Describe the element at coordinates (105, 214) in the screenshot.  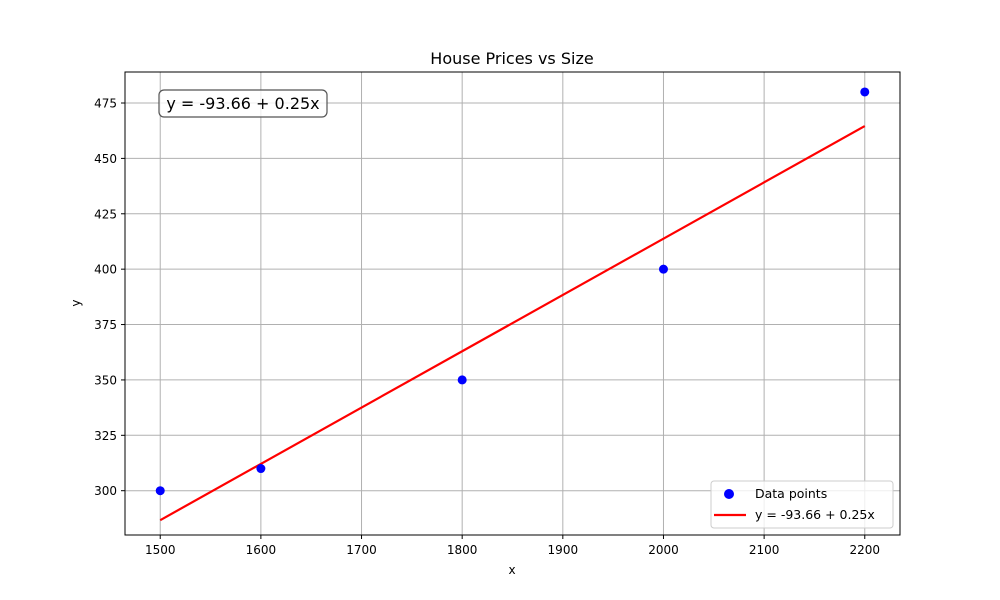
I see `y-tick-label: 425` at that location.